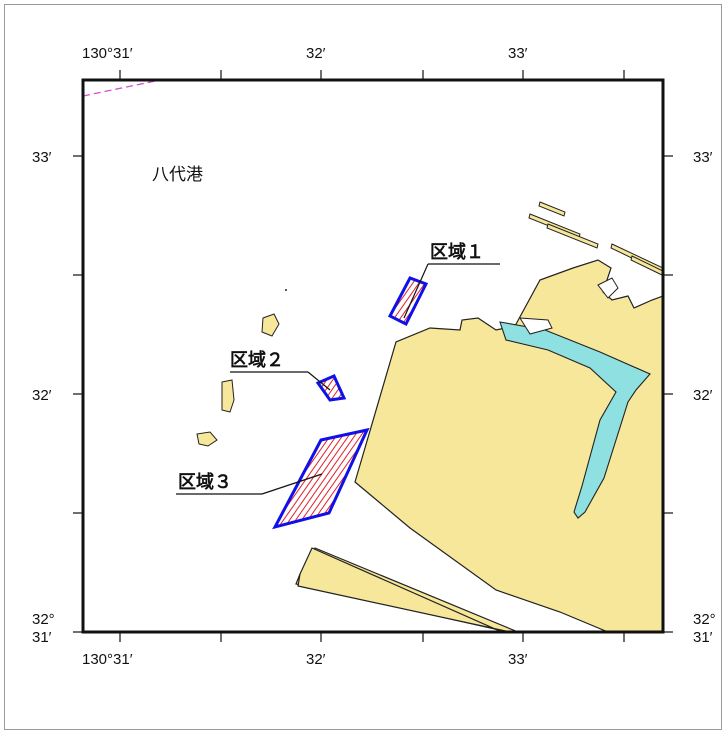 The width and height of the screenshot is (728, 735). I want to click on zone-2-pointer, so click(319, 381).